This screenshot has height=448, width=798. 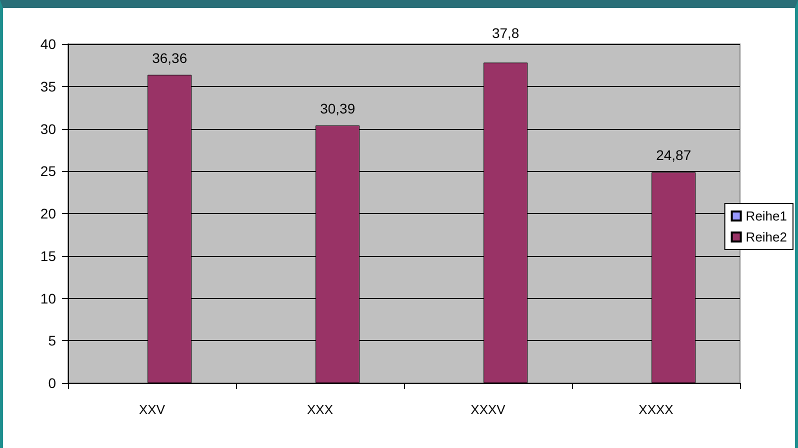 I want to click on y-tick-label: 15, so click(x=48, y=256).